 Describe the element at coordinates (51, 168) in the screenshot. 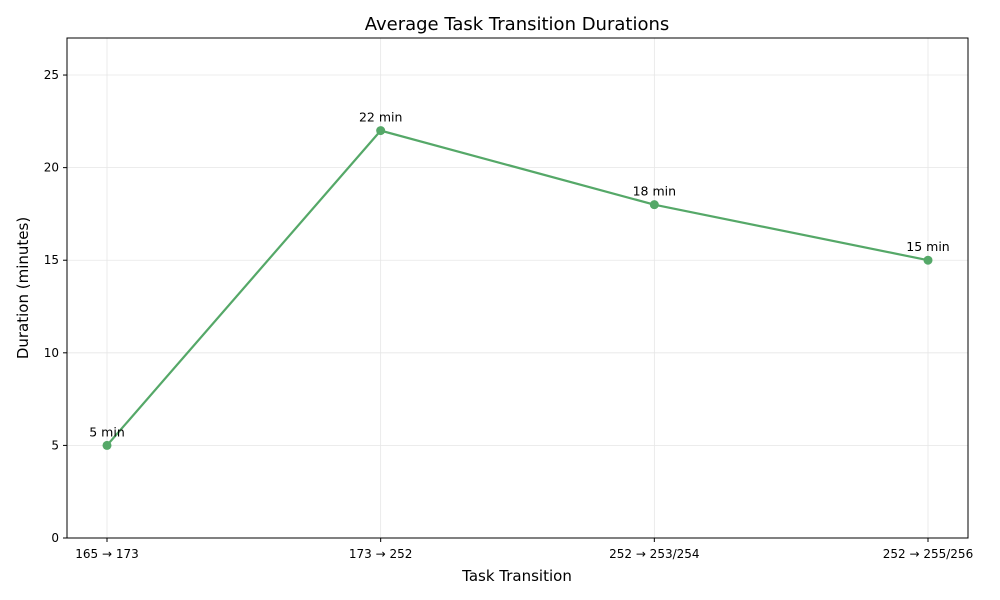

I see `y-tick-label: 20` at that location.